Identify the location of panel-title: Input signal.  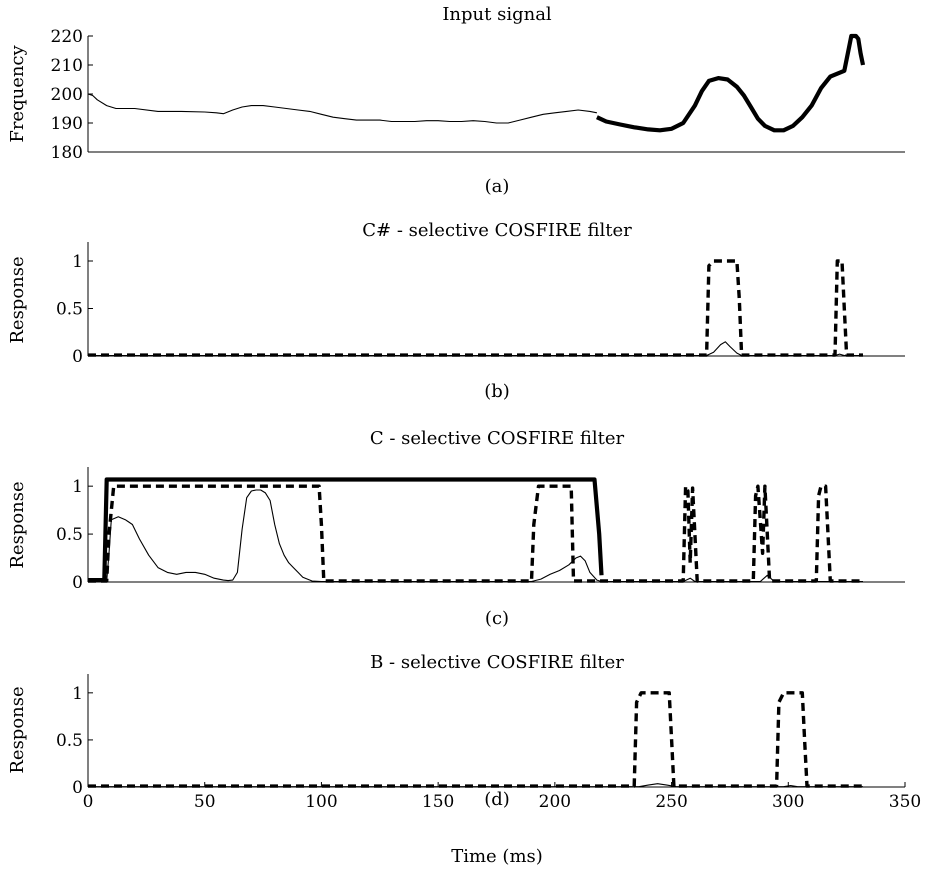
(497, 14).